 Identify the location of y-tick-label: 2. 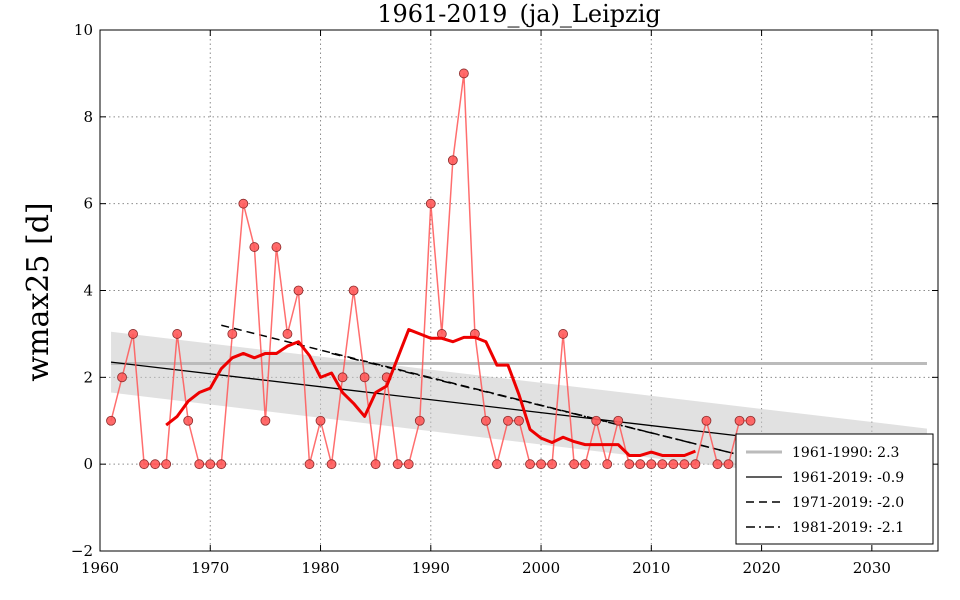
(88, 377).